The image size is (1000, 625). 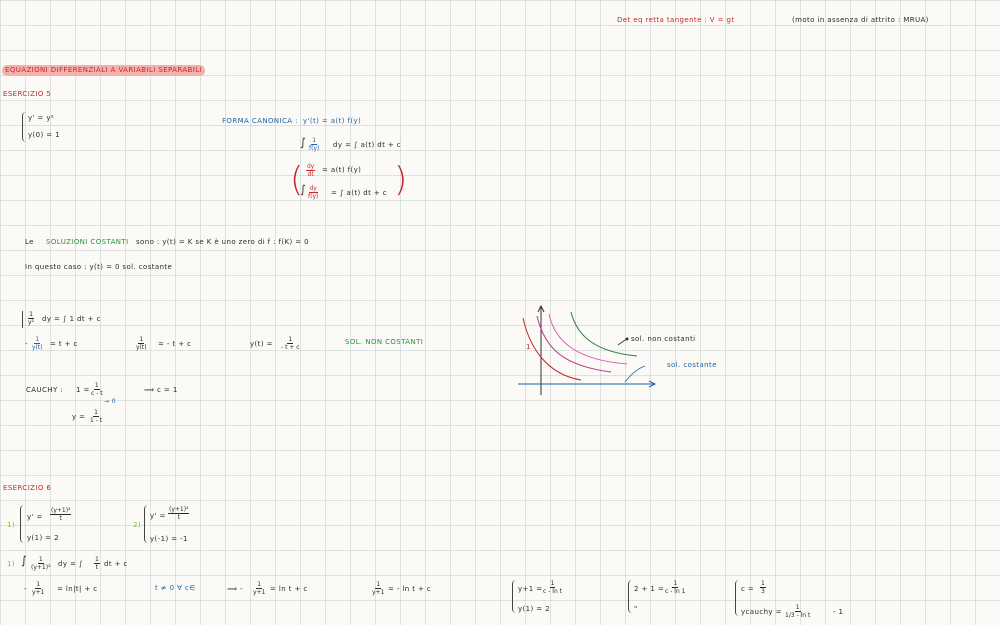 What do you see at coordinates (314, 144) in the screenshot?
I see `int1-fraction: 1 f(y)` at bounding box center [314, 144].